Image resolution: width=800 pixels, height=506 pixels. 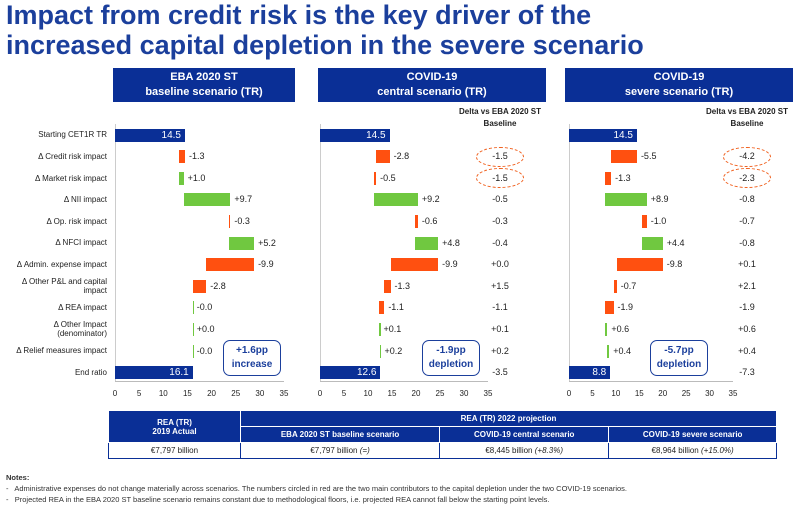 I want to click on callout-box: +1.6pp increase, so click(x=252, y=358).